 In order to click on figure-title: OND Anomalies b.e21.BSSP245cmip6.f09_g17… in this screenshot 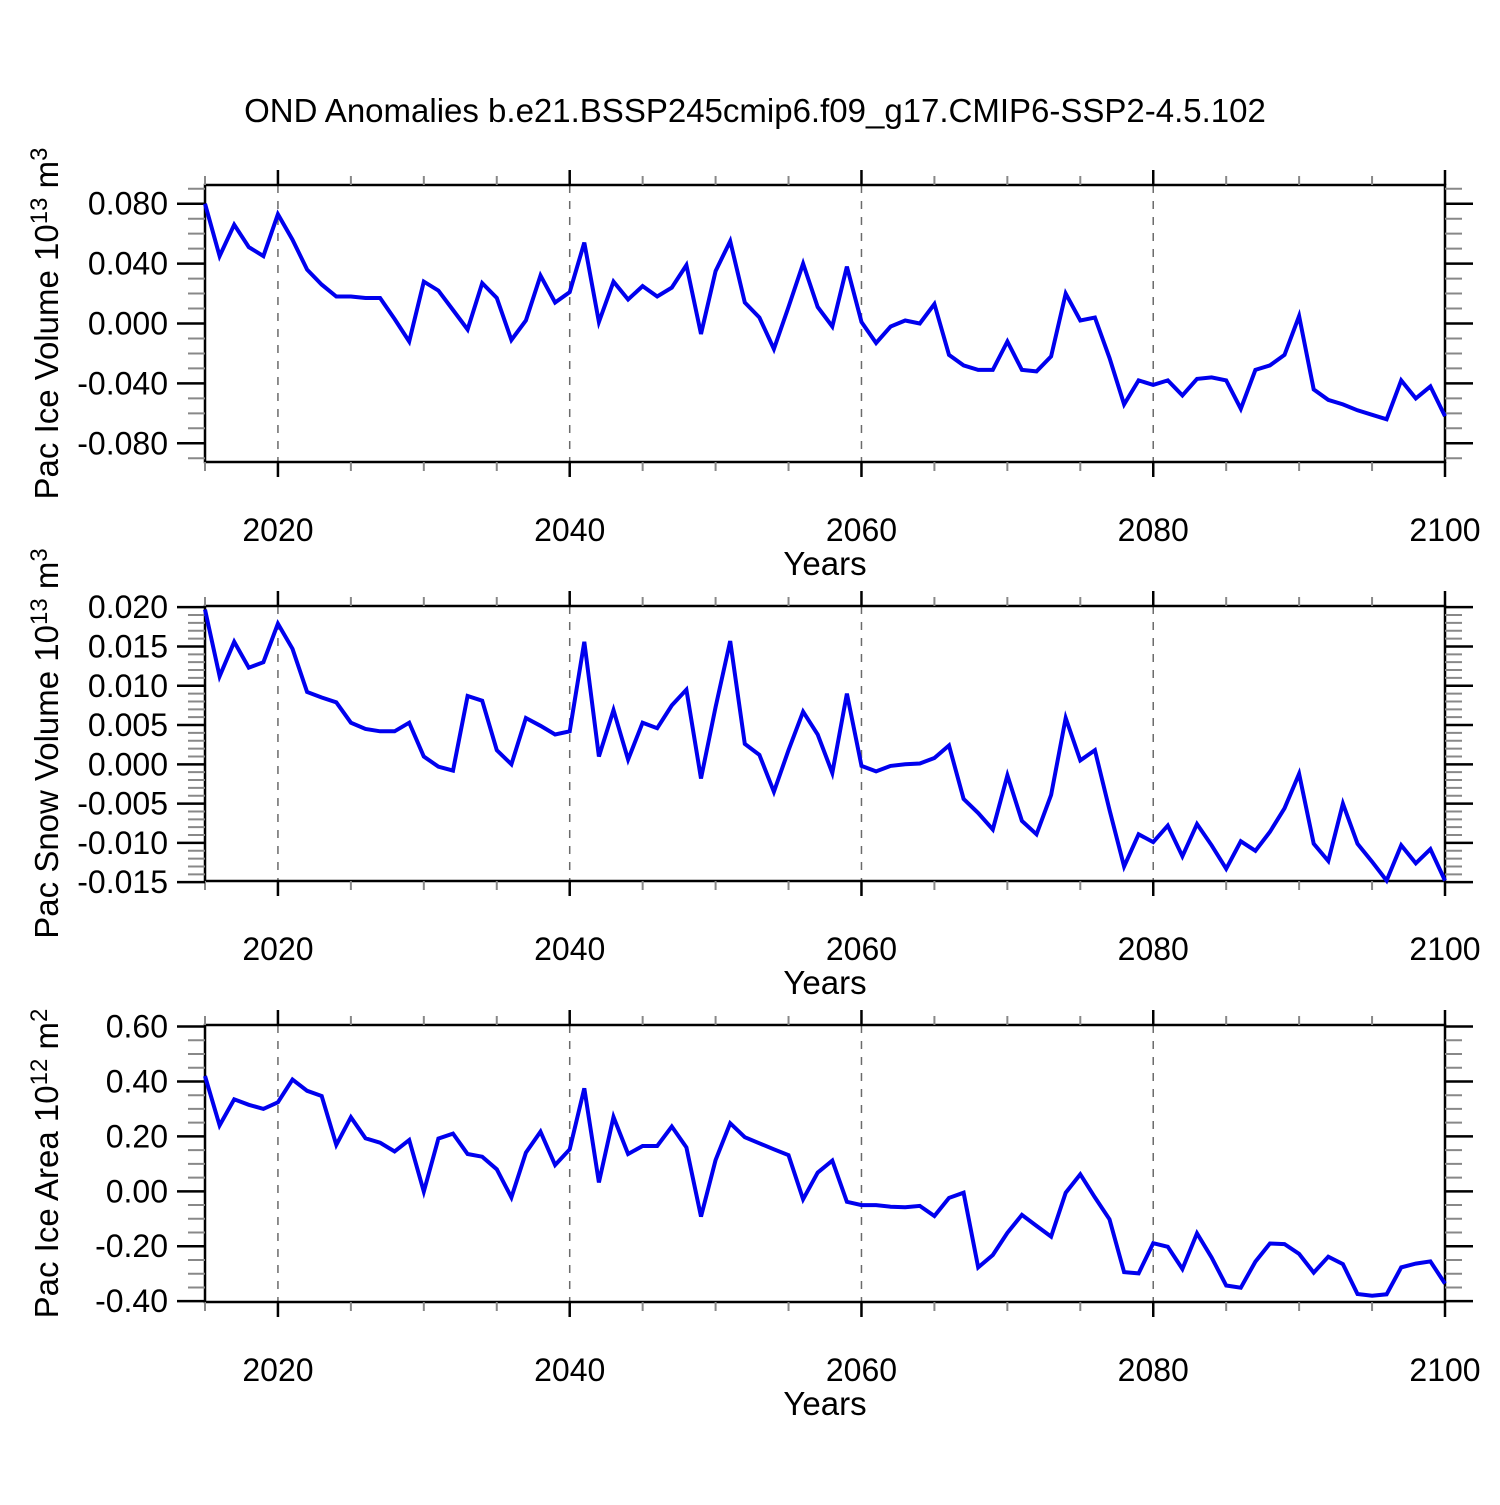, I will do `click(755, 110)`.